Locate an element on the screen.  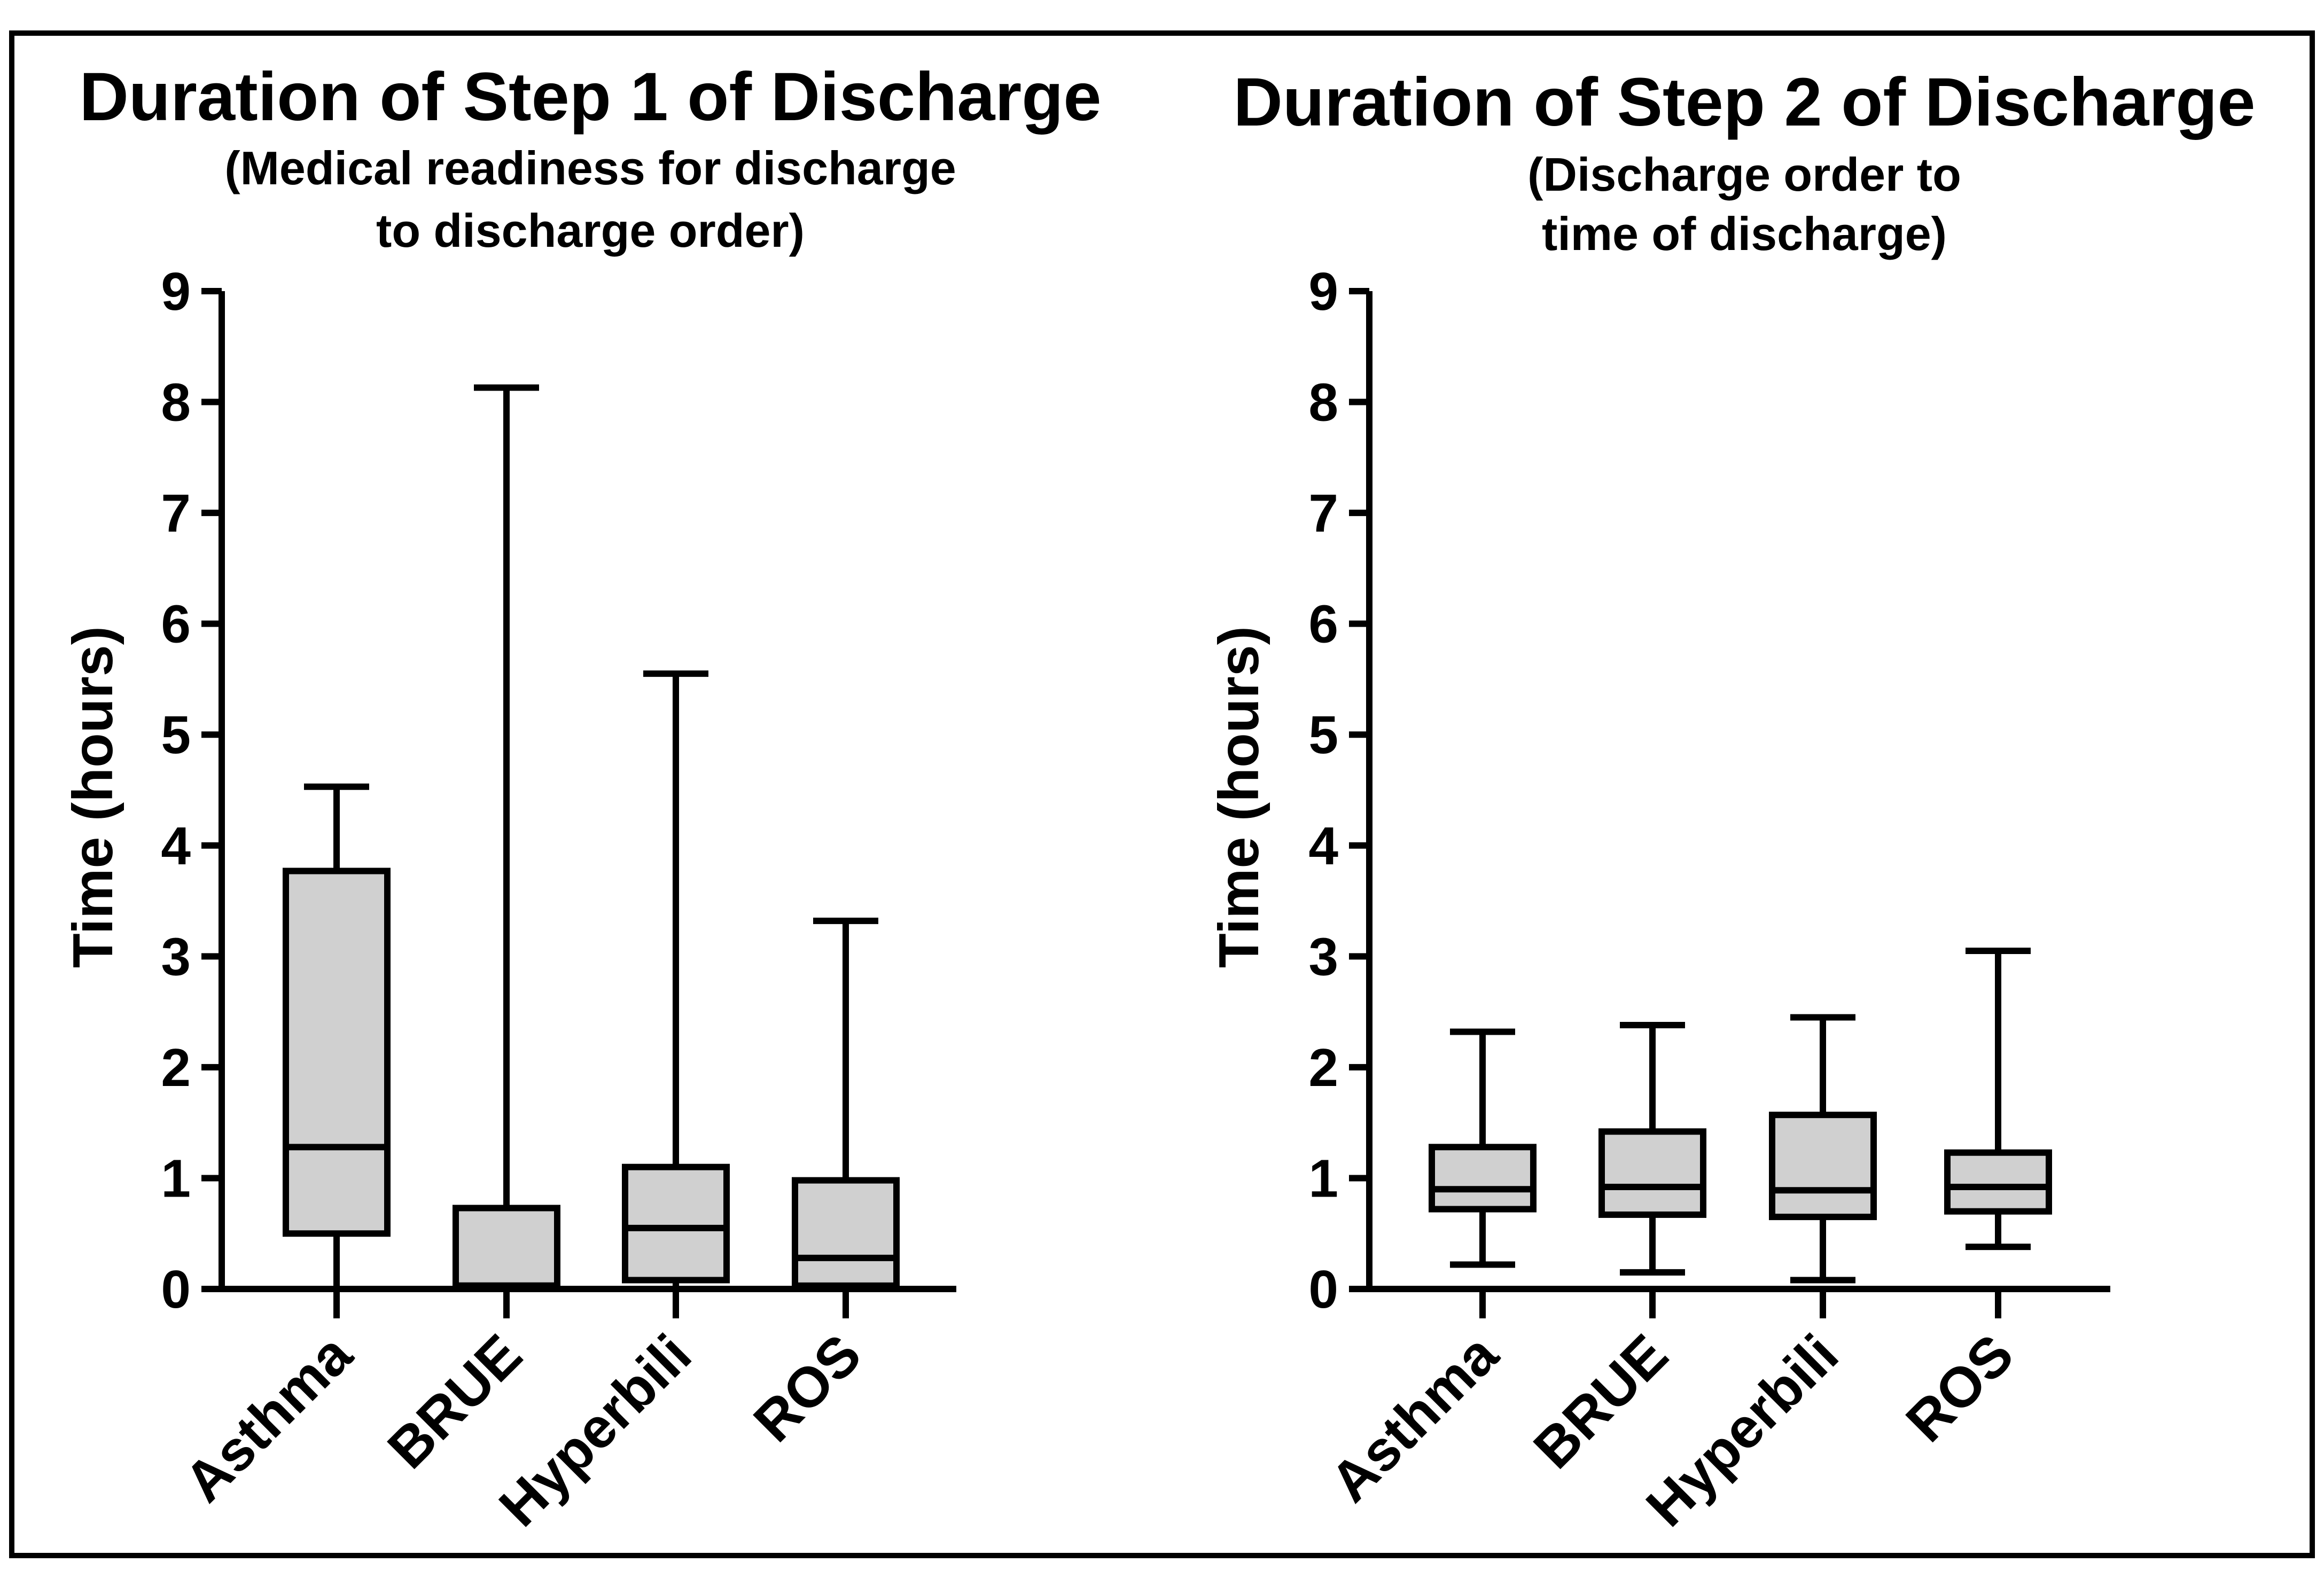
chart-subtitle-line-1: (Discharge order to is located at coordinates (1744, 174).